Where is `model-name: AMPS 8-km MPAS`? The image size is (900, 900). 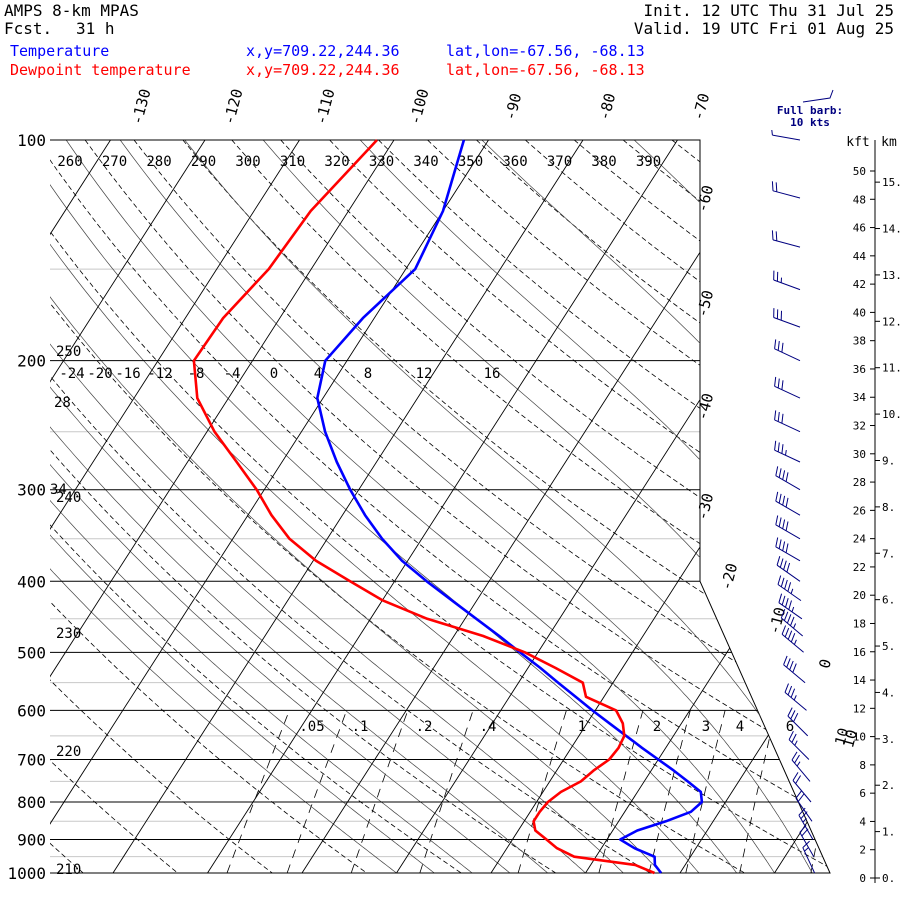
model-name: AMPS 8-km MPAS is located at coordinates (71, 10).